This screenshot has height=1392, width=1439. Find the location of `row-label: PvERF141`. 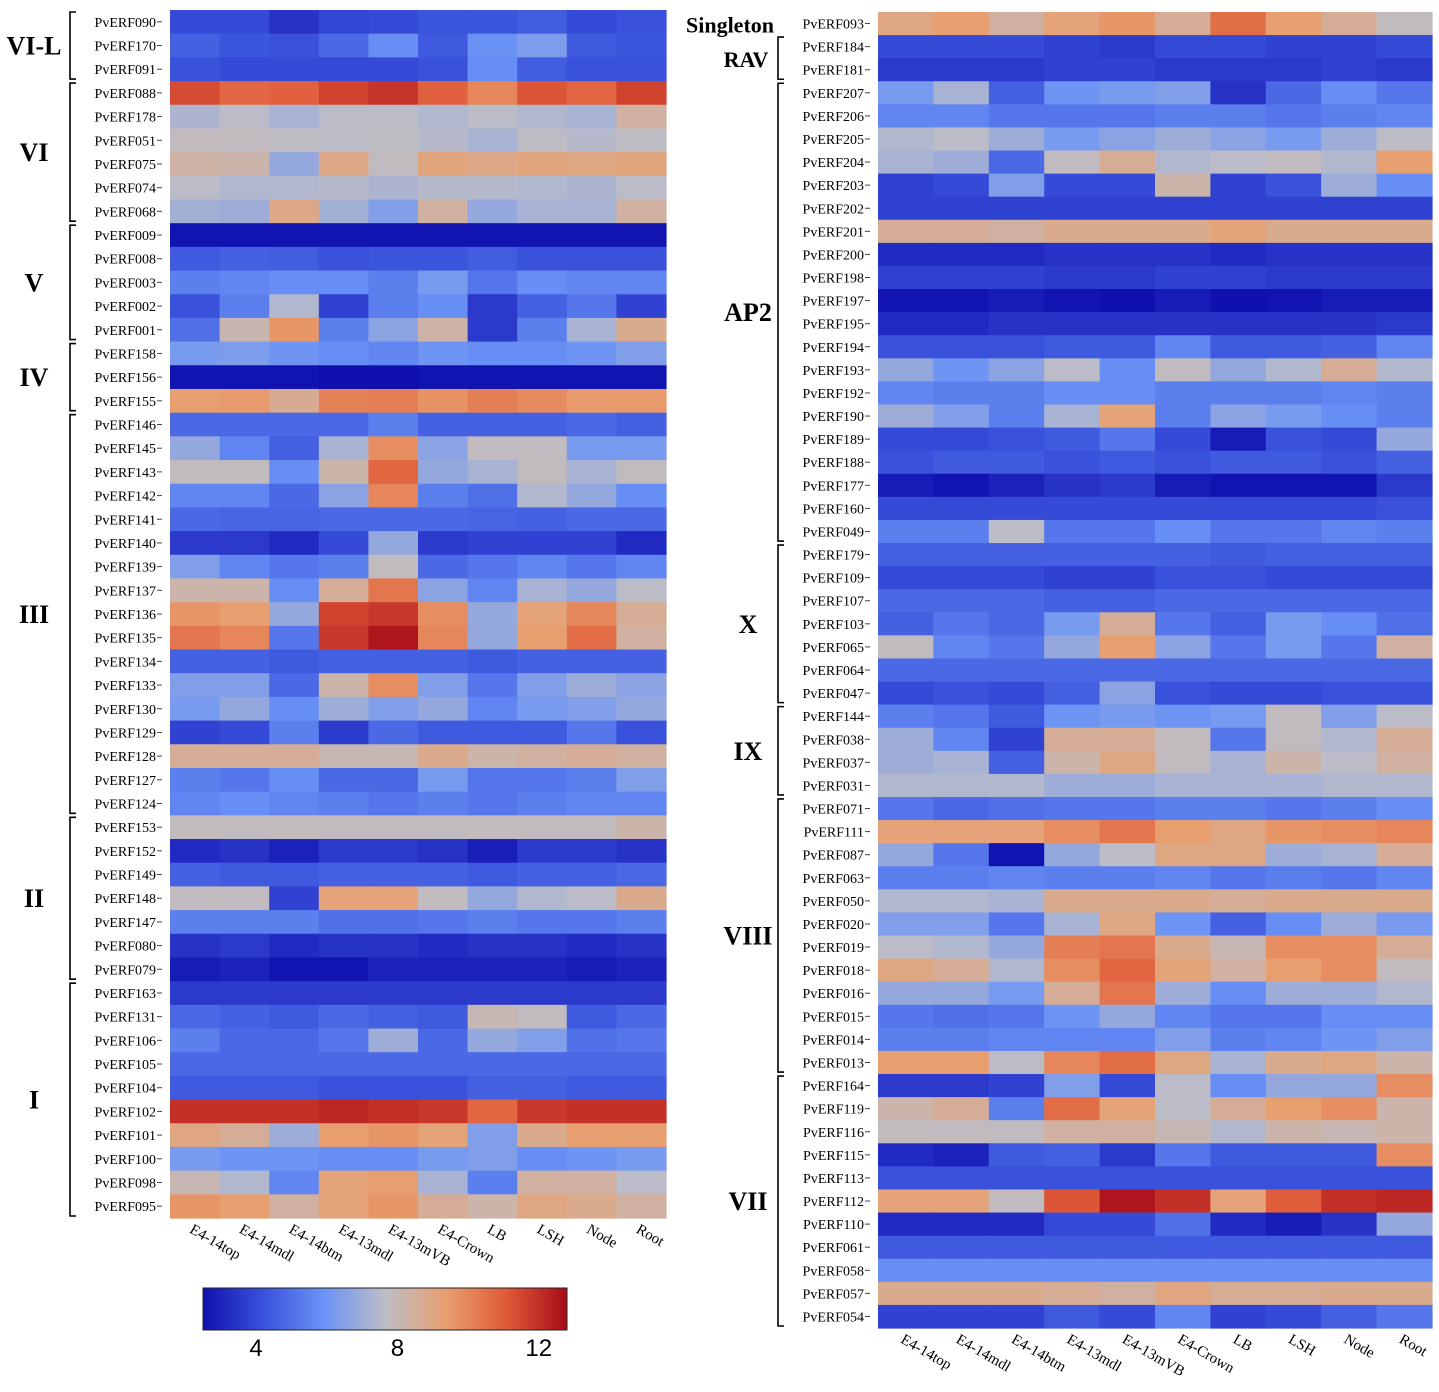

row-label: PvERF141 is located at coordinates (125, 520).